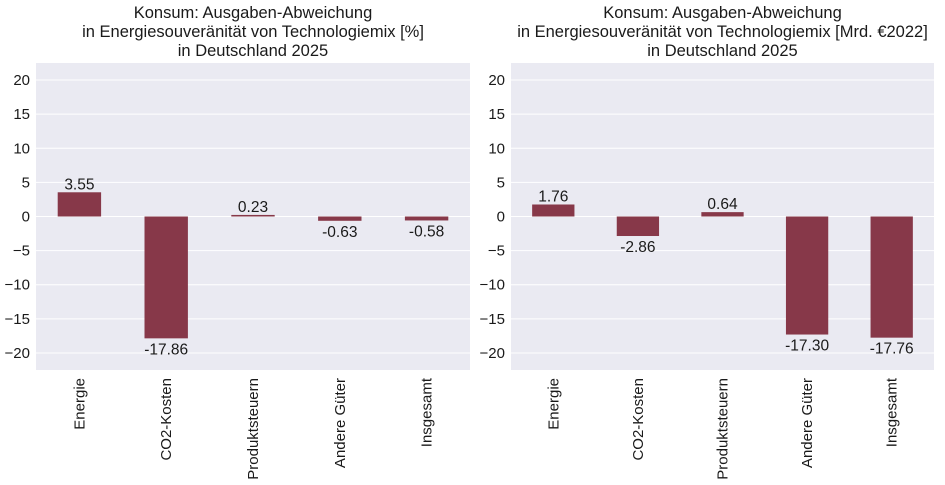 Image resolution: width=945 pixels, height=485 pixels. Describe the element at coordinates (892, 349) in the screenshot. I see `data-label: -17.76` at that location.